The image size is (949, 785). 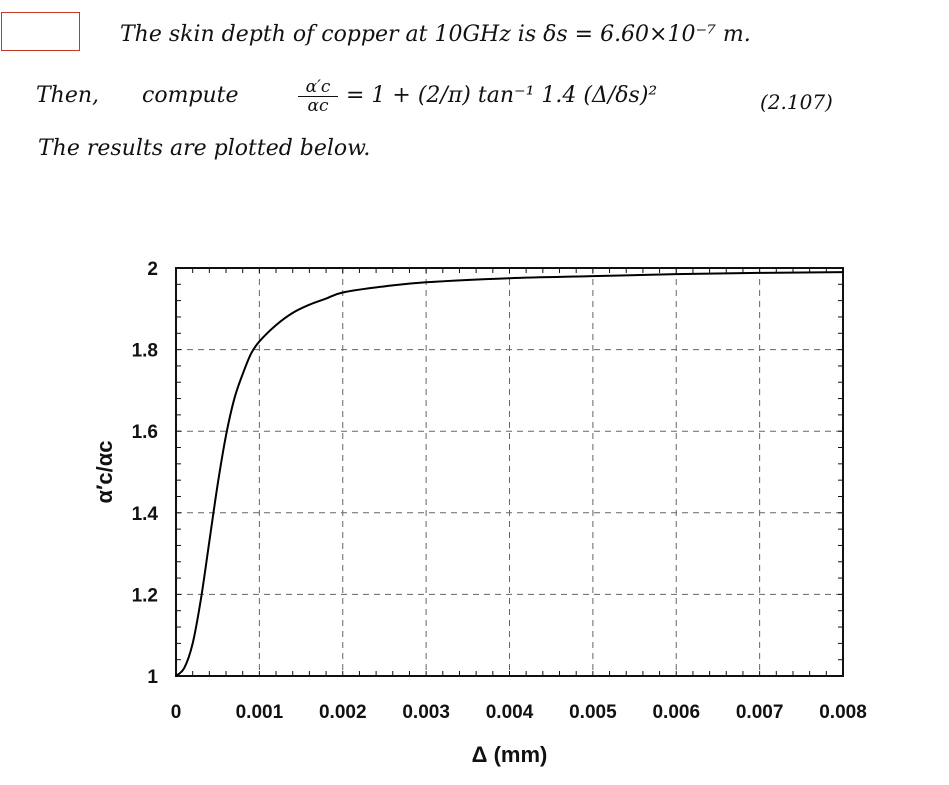 I want to click on x-tick-label: 0.002, so click(x=343, y=712).